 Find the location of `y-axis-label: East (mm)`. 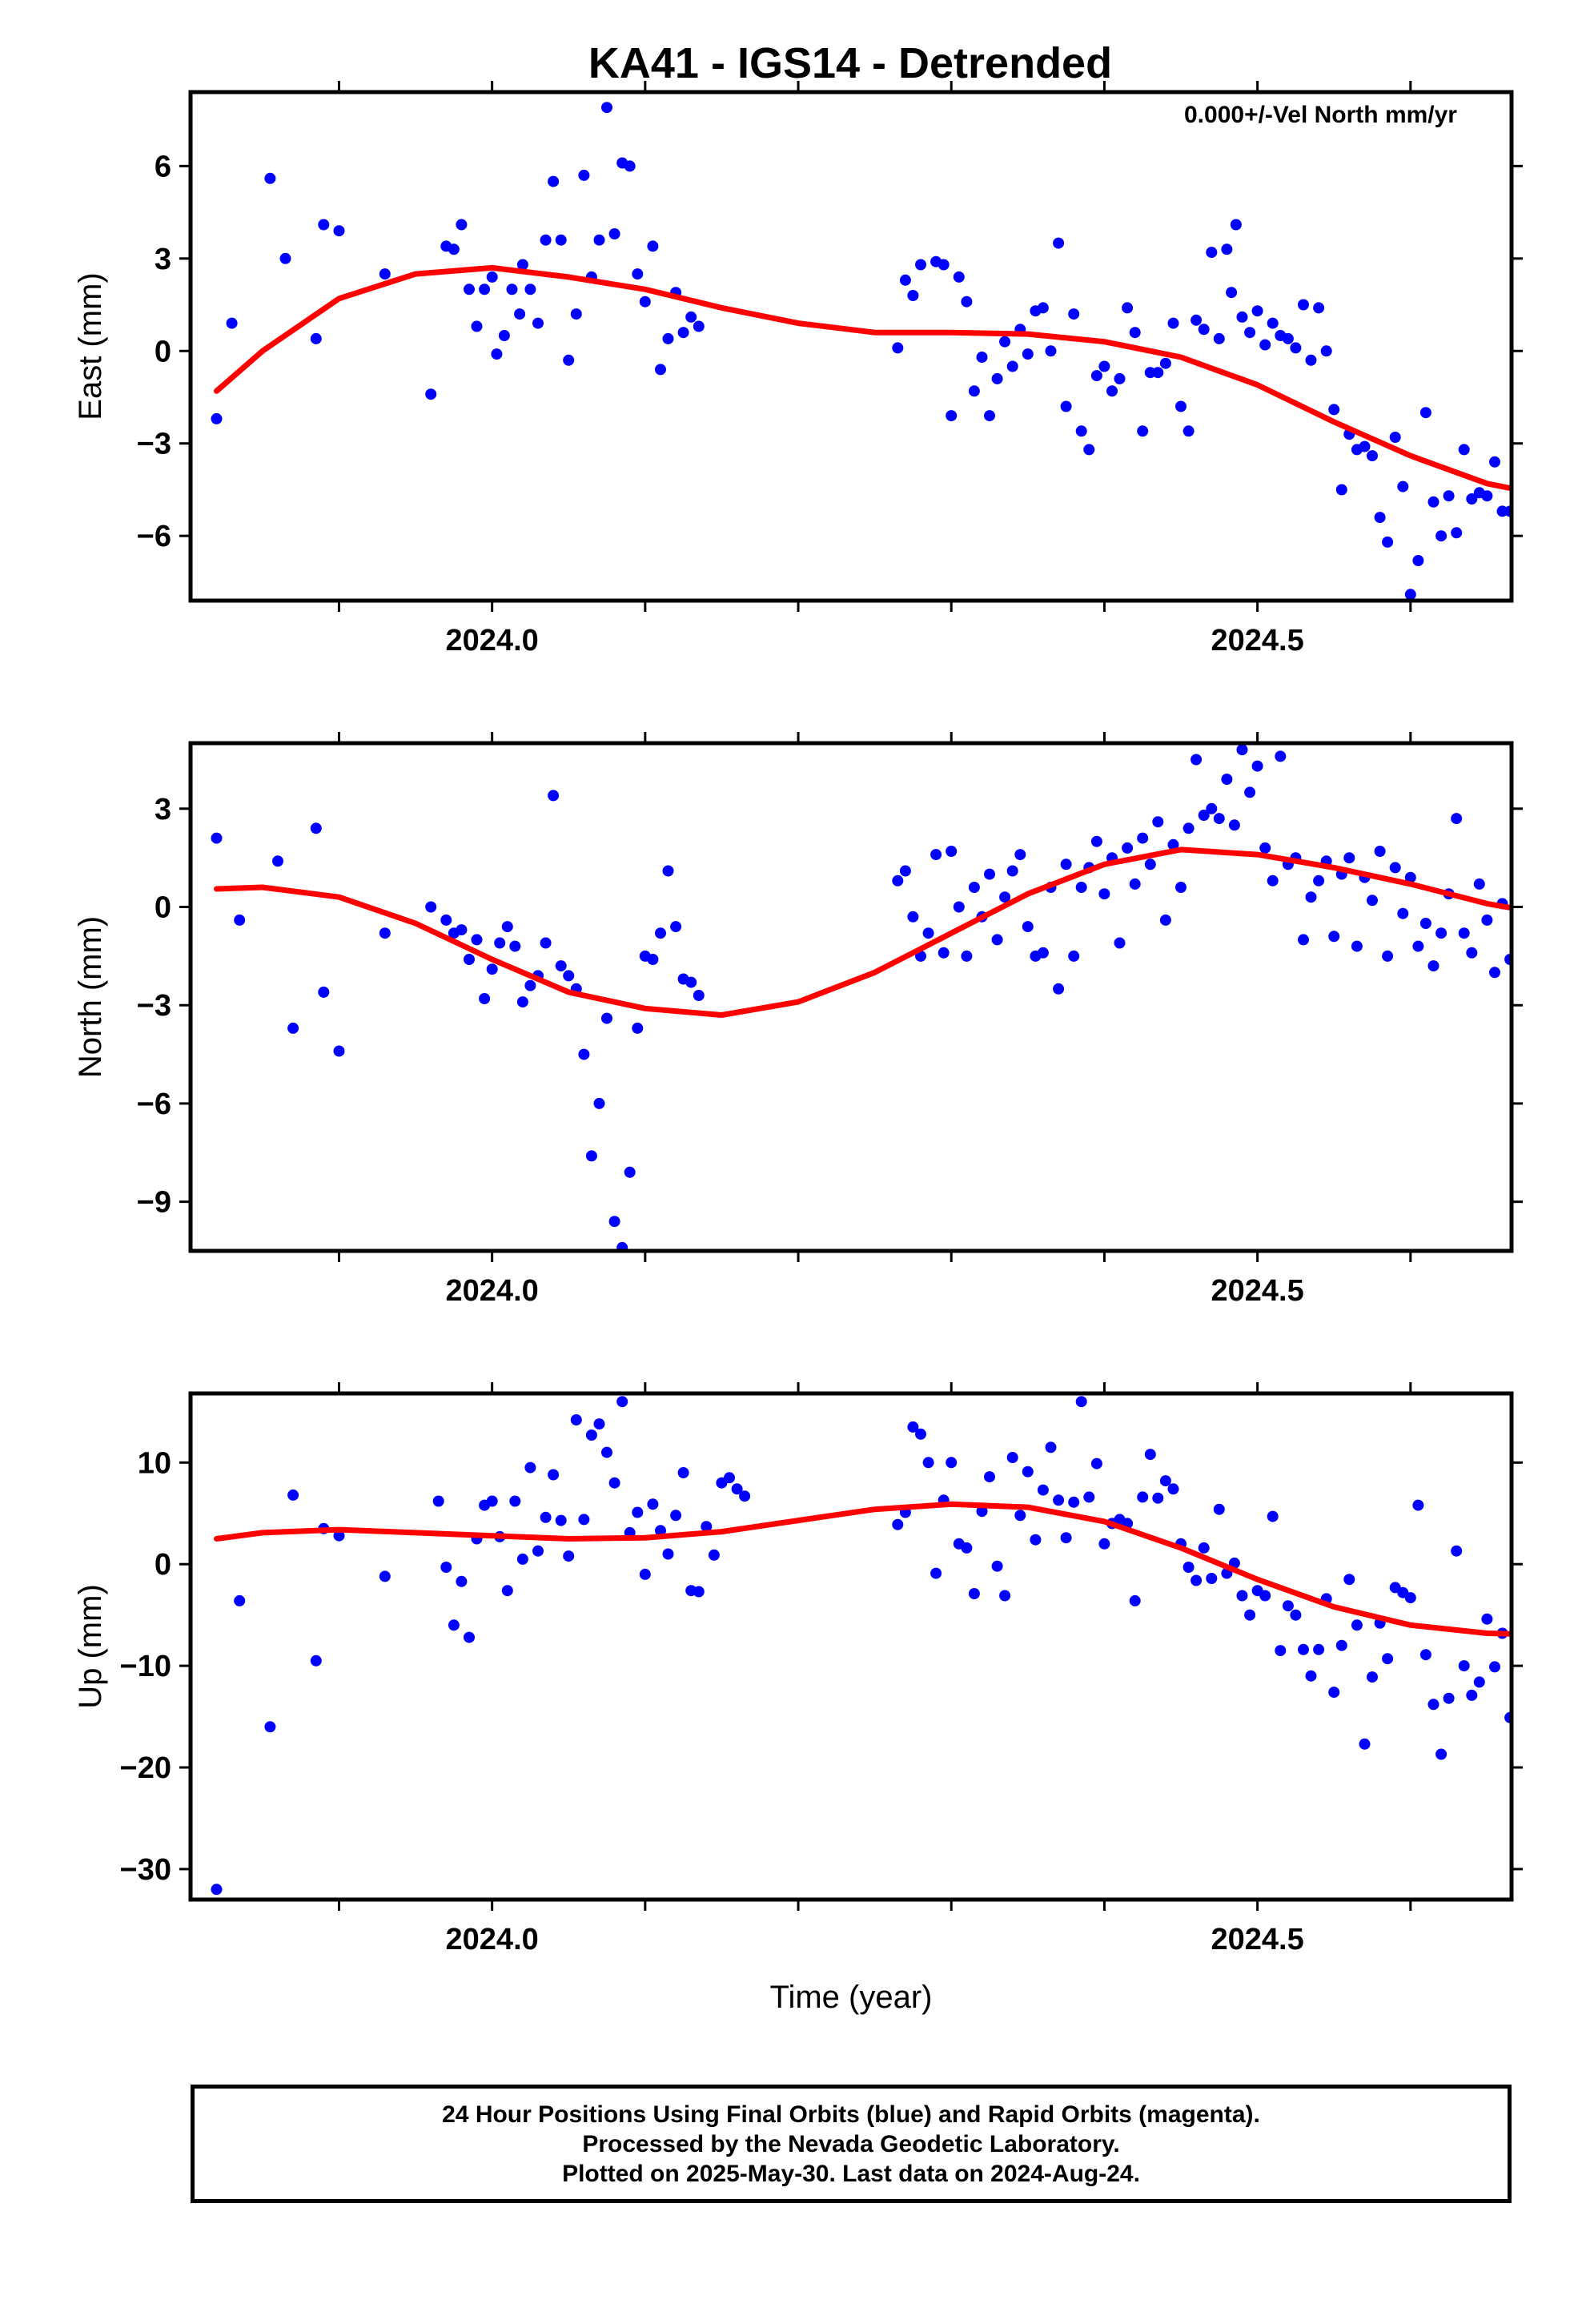

y-axis-label: East (mm) is located at coordinates (91, 346).